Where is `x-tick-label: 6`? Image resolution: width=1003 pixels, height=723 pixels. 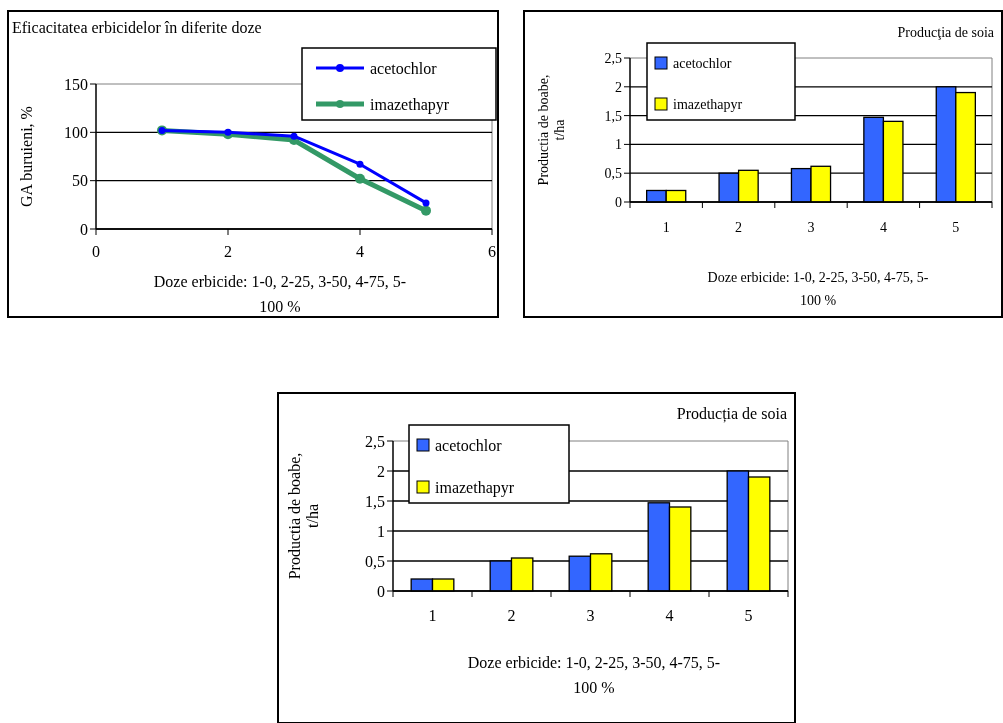 x-tick-label: 6 is located at coordinates (492, 251).